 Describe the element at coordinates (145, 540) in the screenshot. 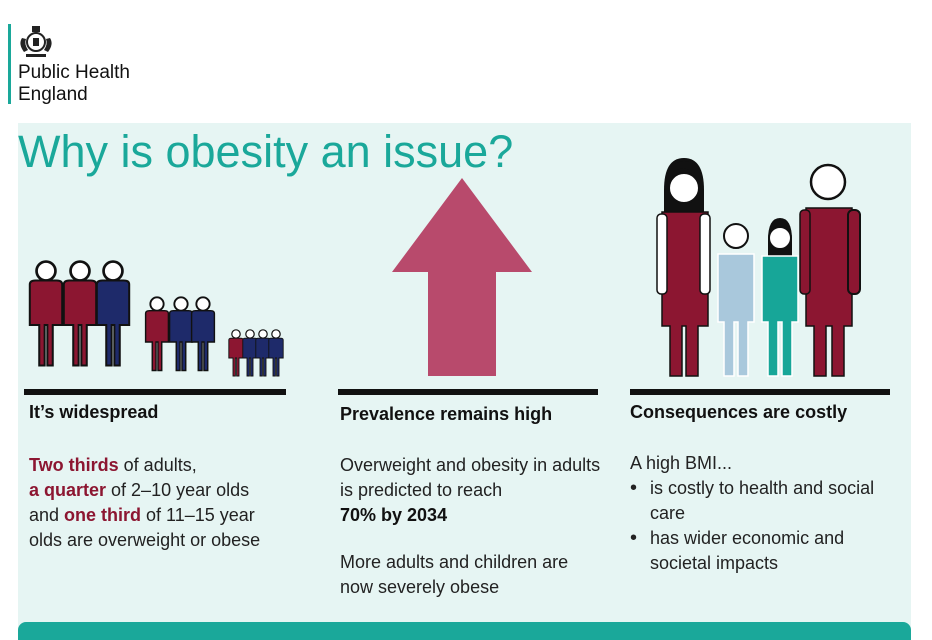

I see `plain-text: olds are overweight or obese` at that location.